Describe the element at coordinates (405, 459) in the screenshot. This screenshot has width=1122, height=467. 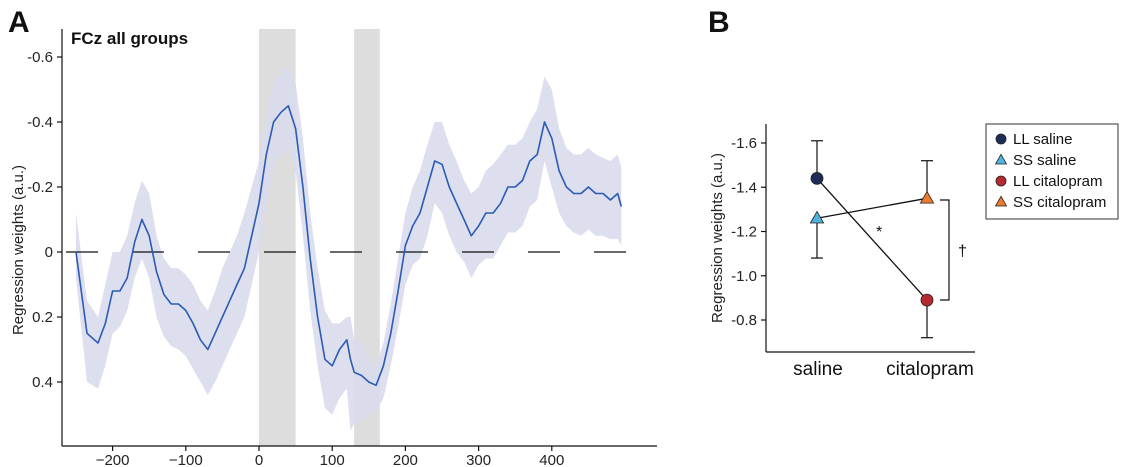
I see `x-tick-label: 200` at that location.